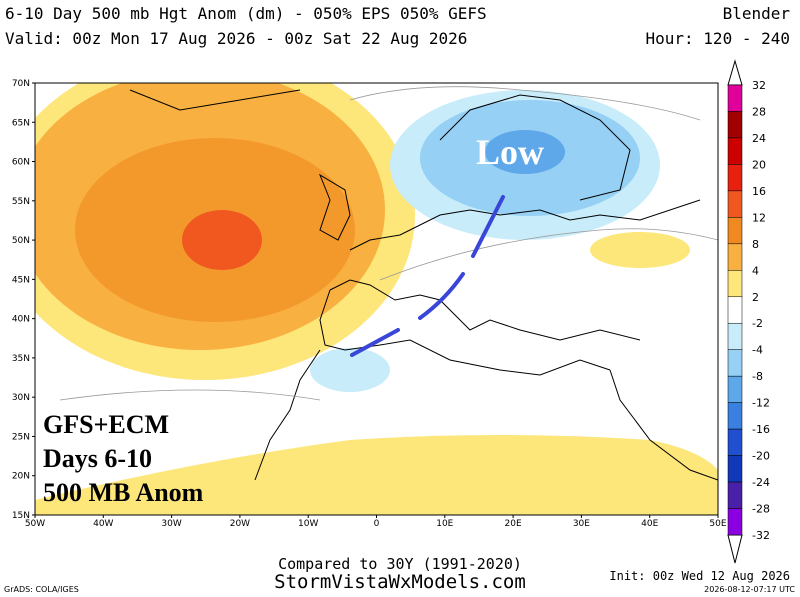 The image size is (800, 597). I want to click on lon-label: 20E, so click(513, 524).